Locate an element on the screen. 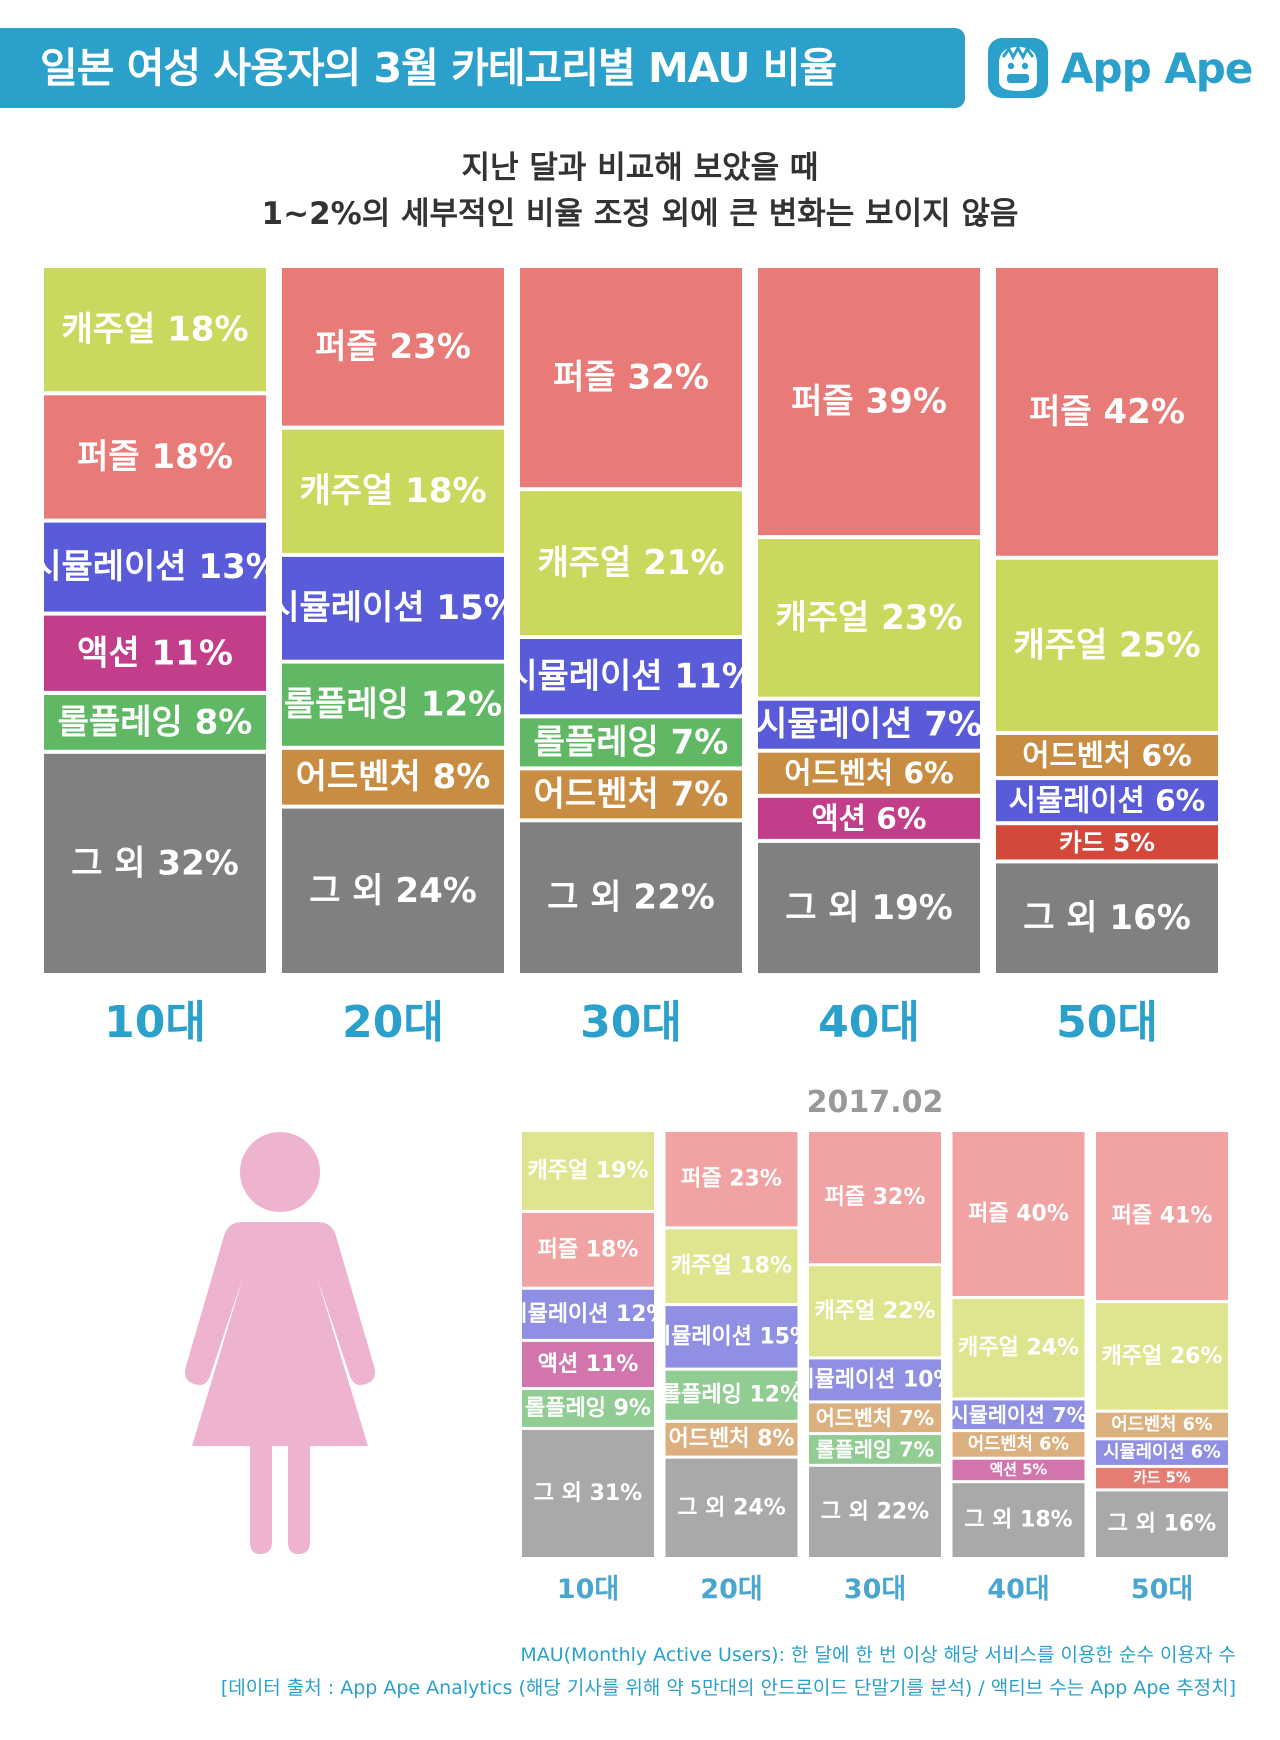 The image size is (1280, 1740). small-bar-5-other-label: 그 외 16% is located at coordinates (1162, 1524).